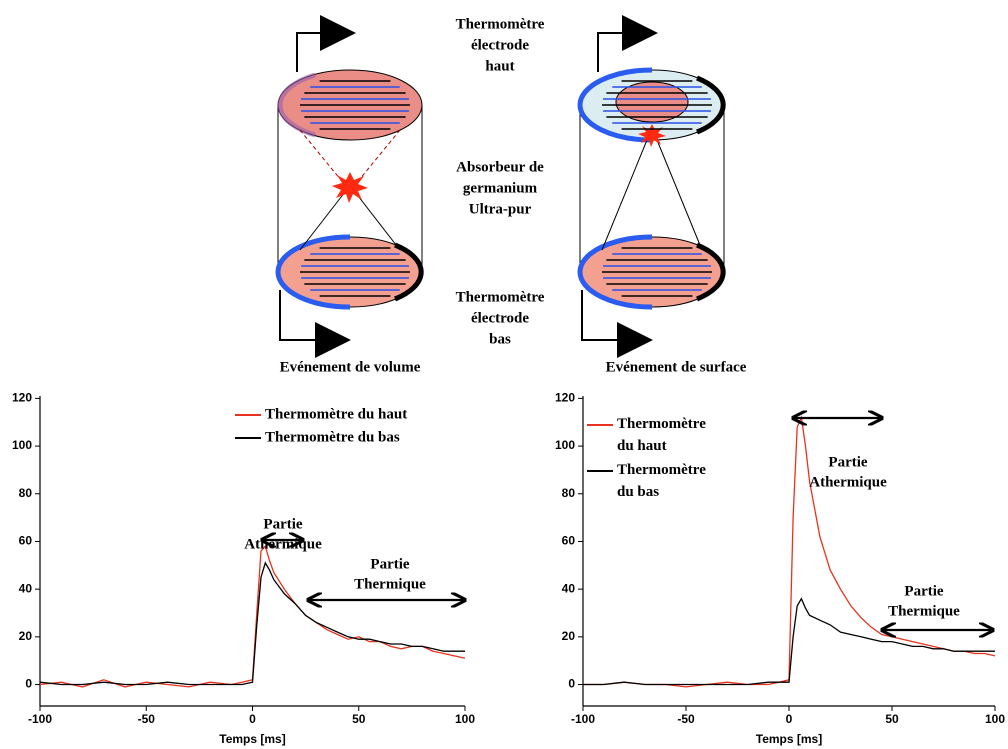 The image size is (1008, 749). I want to click on diagram-label: bas, so click(500, 339).